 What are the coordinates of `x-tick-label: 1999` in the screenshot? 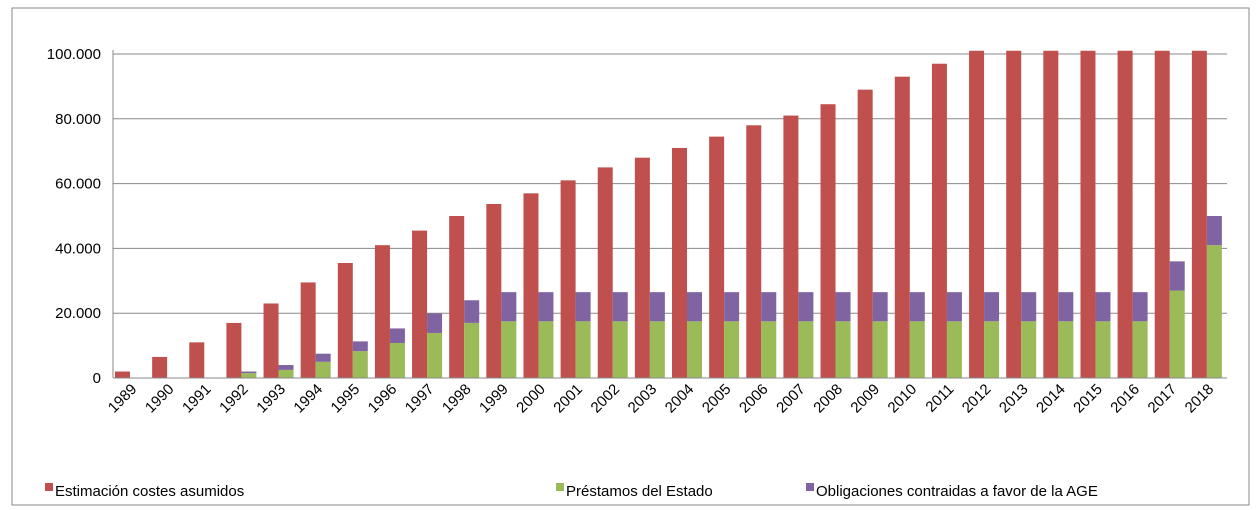 It's located at (494, 399).